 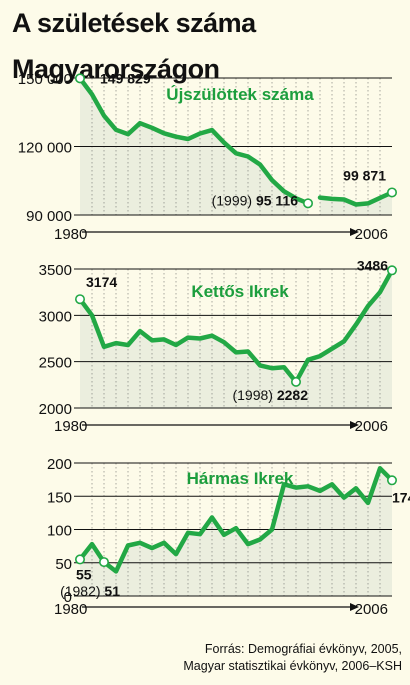 What do you see at coordinates (68, 597) in the screenshot?
I see `y-tick-label: 0` at bounding box center [68, 597].